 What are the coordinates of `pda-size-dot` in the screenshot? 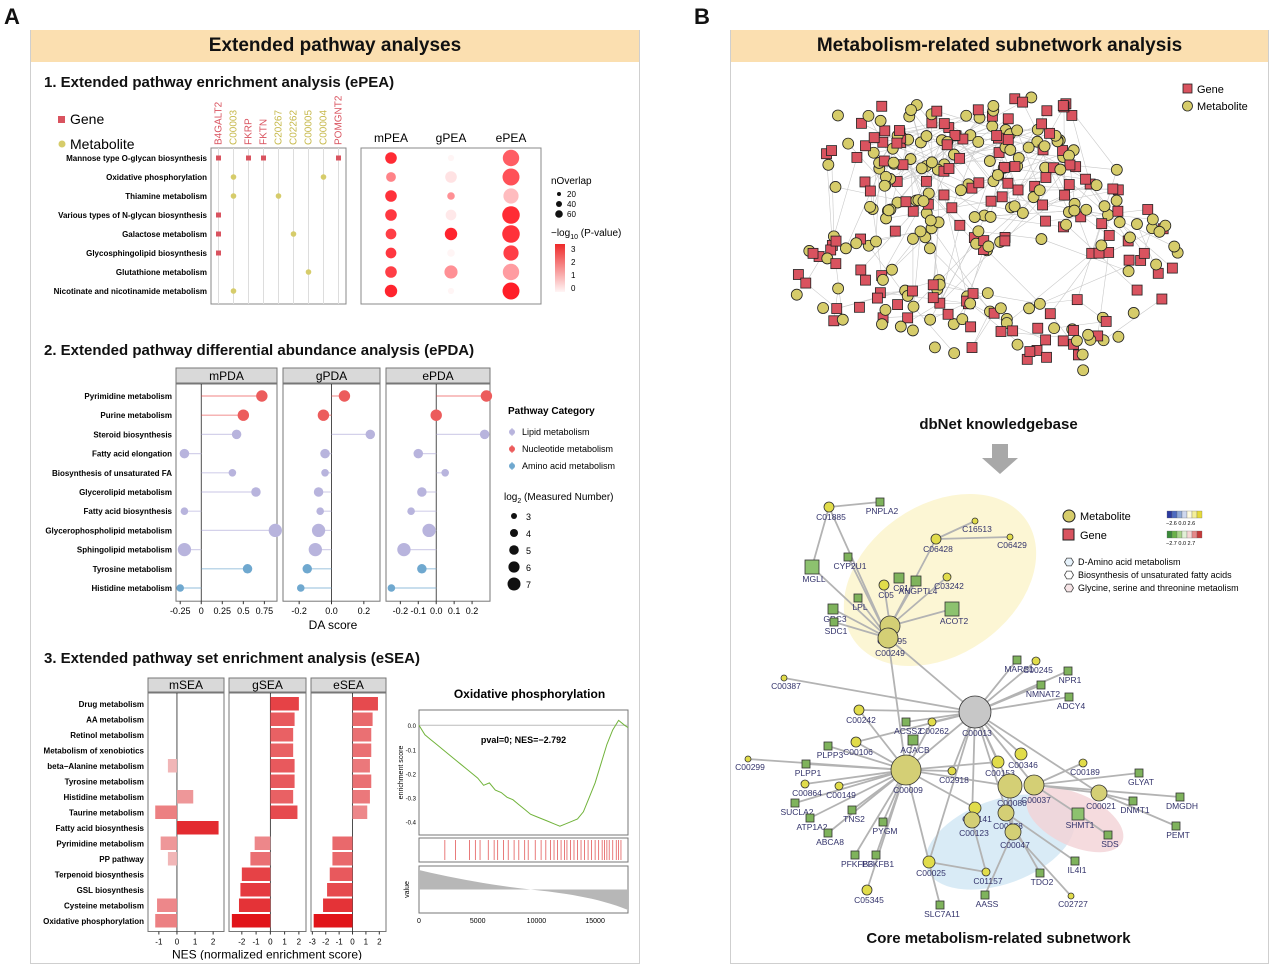 It's located at (514, 567).